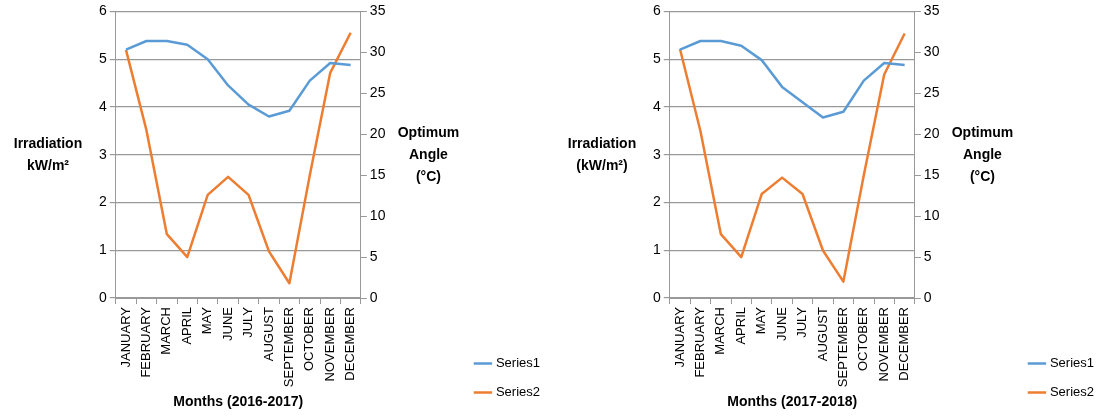 This screenshot has height=419, width=1109. What do you see at coordinates (792, 401) in the screenshot?
I see `x-axis-title: Months (2017-2018)` at bounding box center [792, 401].